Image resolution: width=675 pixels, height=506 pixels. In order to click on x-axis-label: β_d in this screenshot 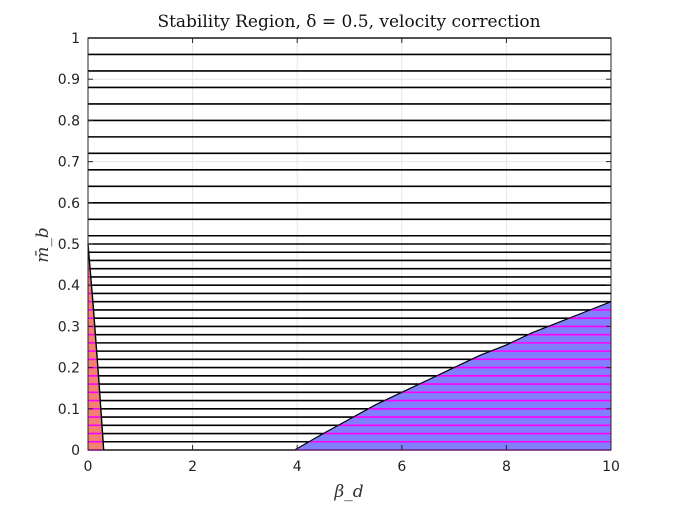, I will do `click(348, 492)`.